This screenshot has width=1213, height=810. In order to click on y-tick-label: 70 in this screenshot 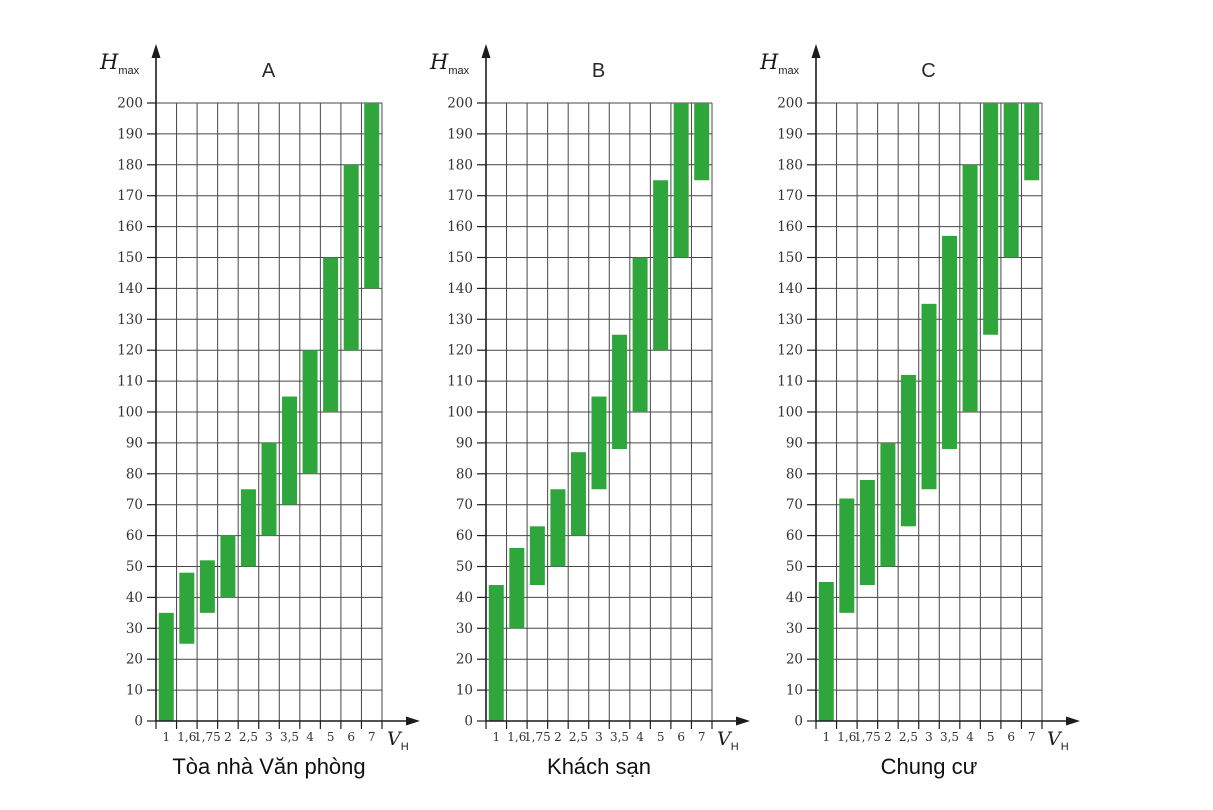, I will do `click(794, 505)`.